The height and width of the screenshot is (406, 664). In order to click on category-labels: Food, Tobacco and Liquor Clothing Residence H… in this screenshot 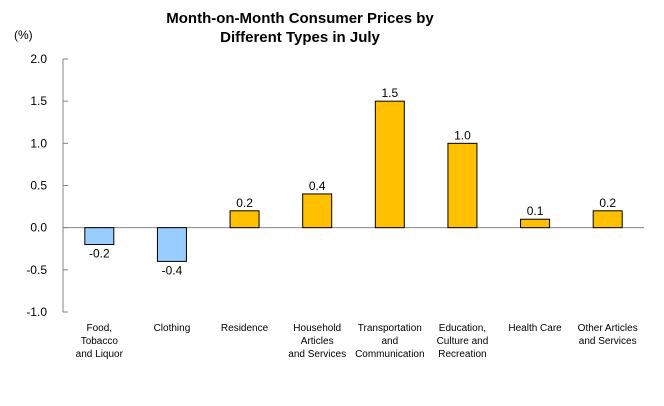, I will do `click(357, 341)`.